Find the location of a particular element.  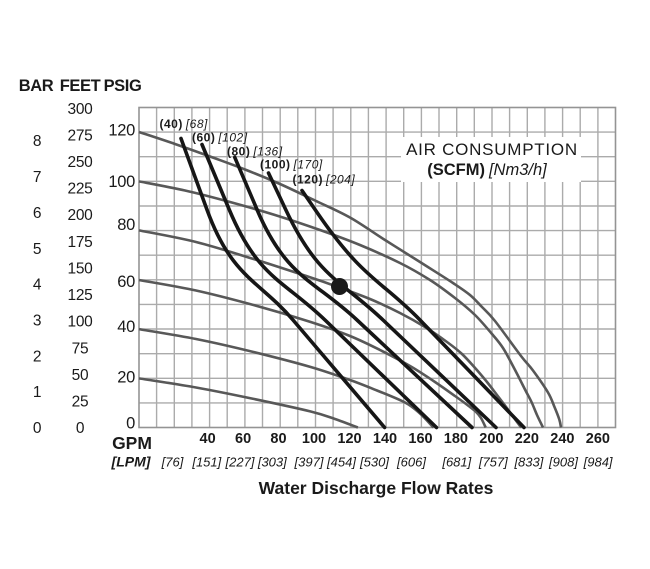

svg-text:(60)[102]: (60) [102] is located at coordinates (220, 138).